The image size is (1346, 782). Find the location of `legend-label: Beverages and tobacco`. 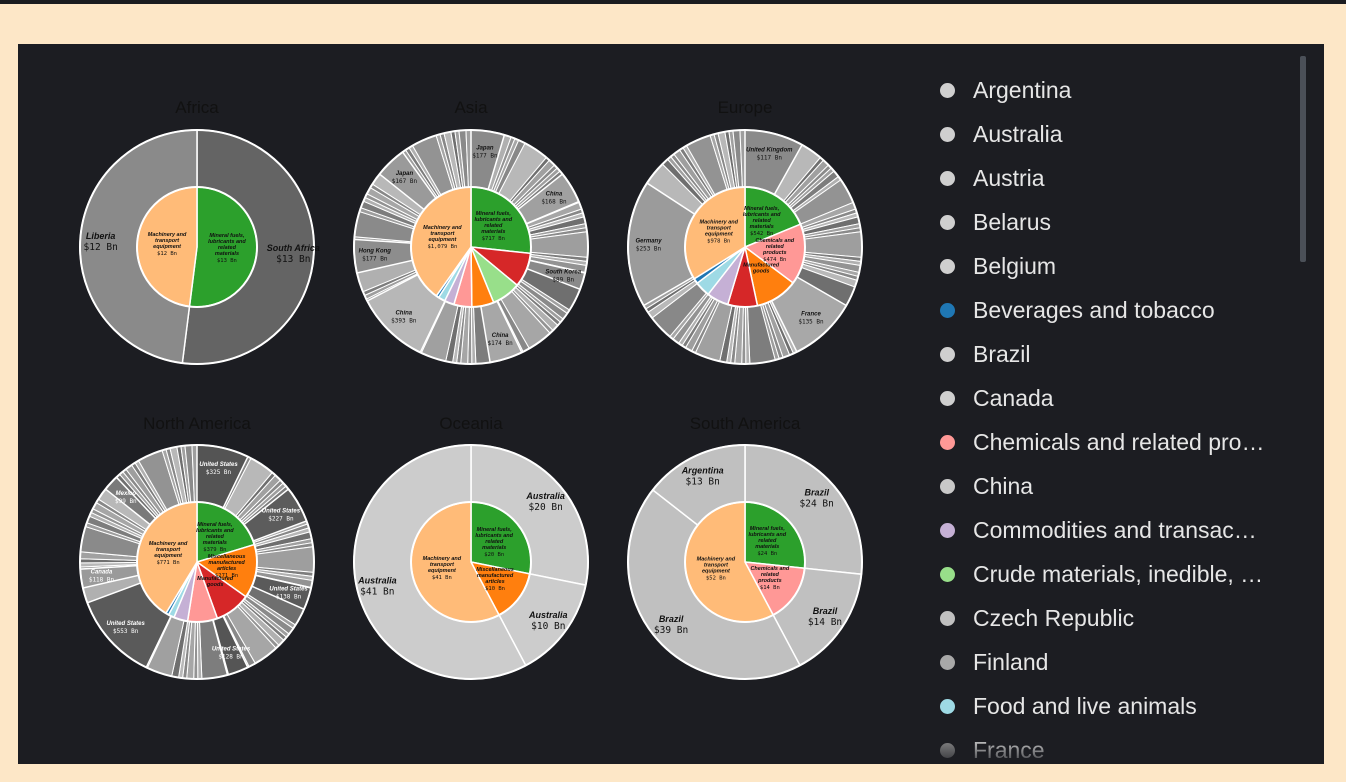

legend-label: Beverages and tobacco is located at coordinates (1094, 309).